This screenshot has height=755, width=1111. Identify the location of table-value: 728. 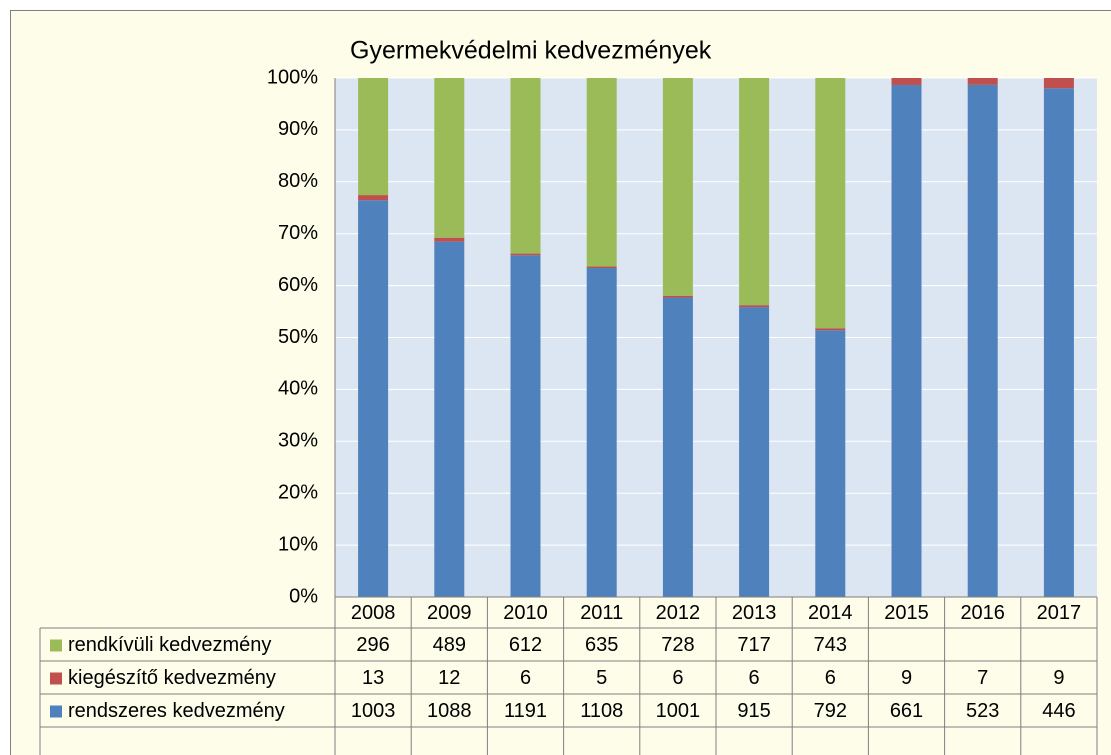
(677, 645).